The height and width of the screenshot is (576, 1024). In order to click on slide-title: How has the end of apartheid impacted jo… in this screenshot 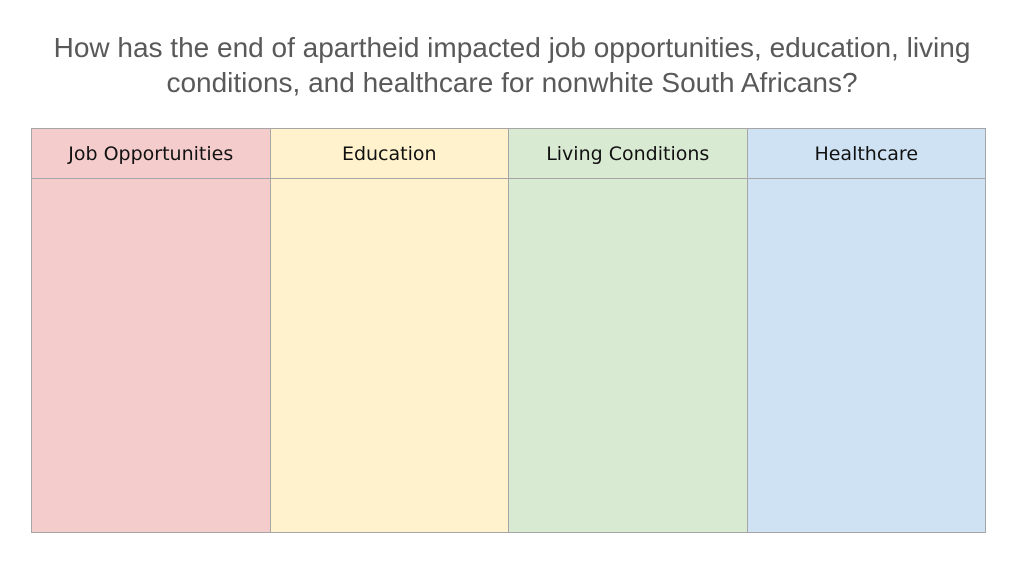, I will do `click(512, 65)`.